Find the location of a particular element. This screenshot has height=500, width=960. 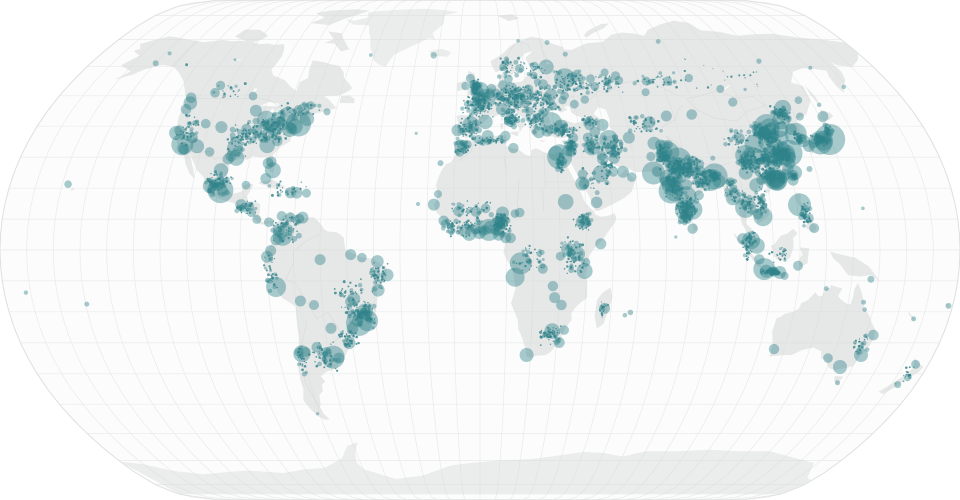

landmass-luzon is located at coordinates (800, 200).